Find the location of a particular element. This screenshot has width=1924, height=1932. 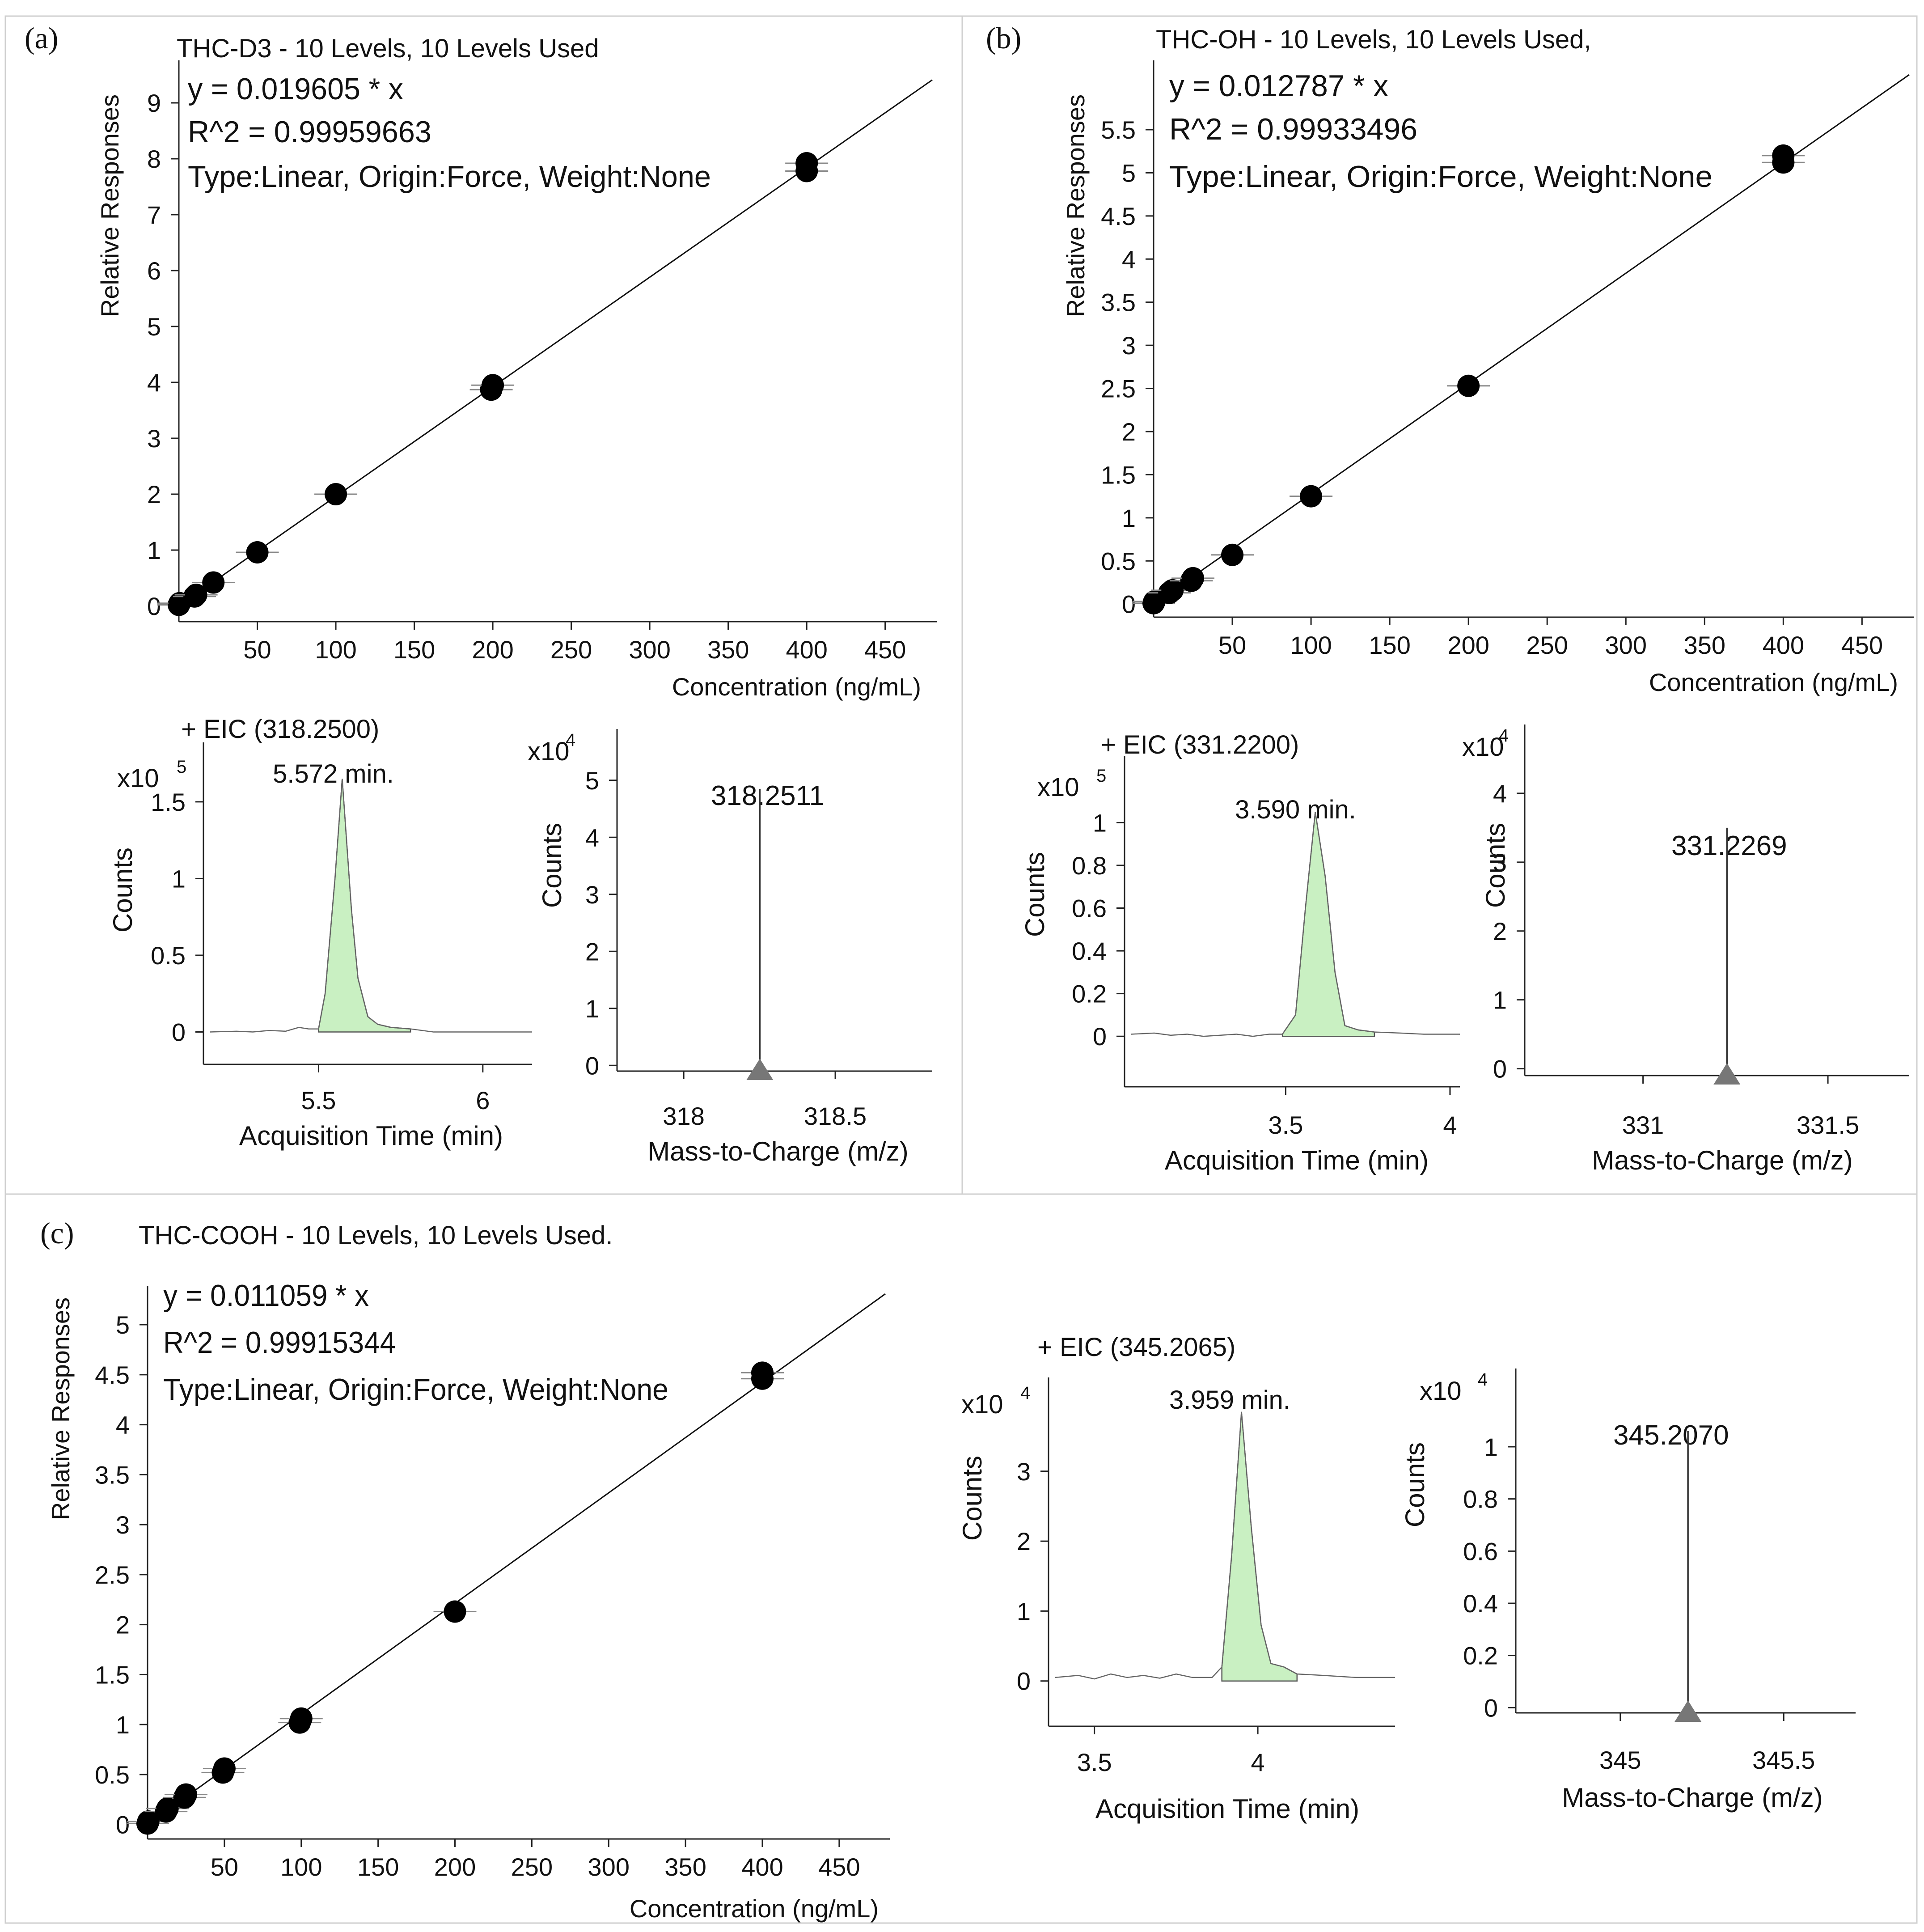

x-tick-label: 3.5 is located at coordinates (1094, 1762).